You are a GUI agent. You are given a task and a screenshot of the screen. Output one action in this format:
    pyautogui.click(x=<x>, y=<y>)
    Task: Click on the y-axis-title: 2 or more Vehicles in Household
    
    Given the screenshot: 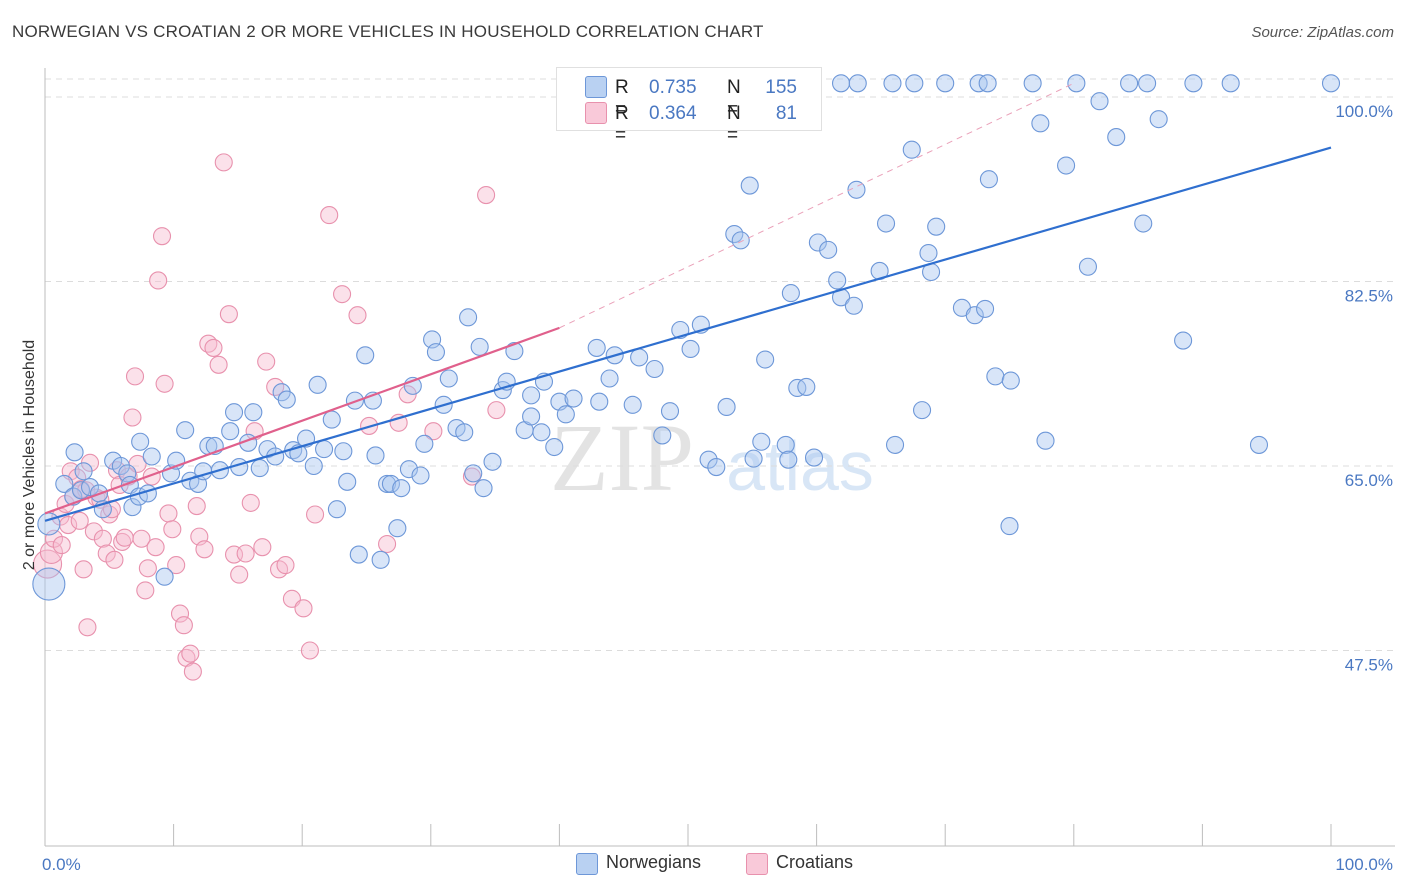 What is the action you would take?
    pyautogui.click(x=29, y=455)
    